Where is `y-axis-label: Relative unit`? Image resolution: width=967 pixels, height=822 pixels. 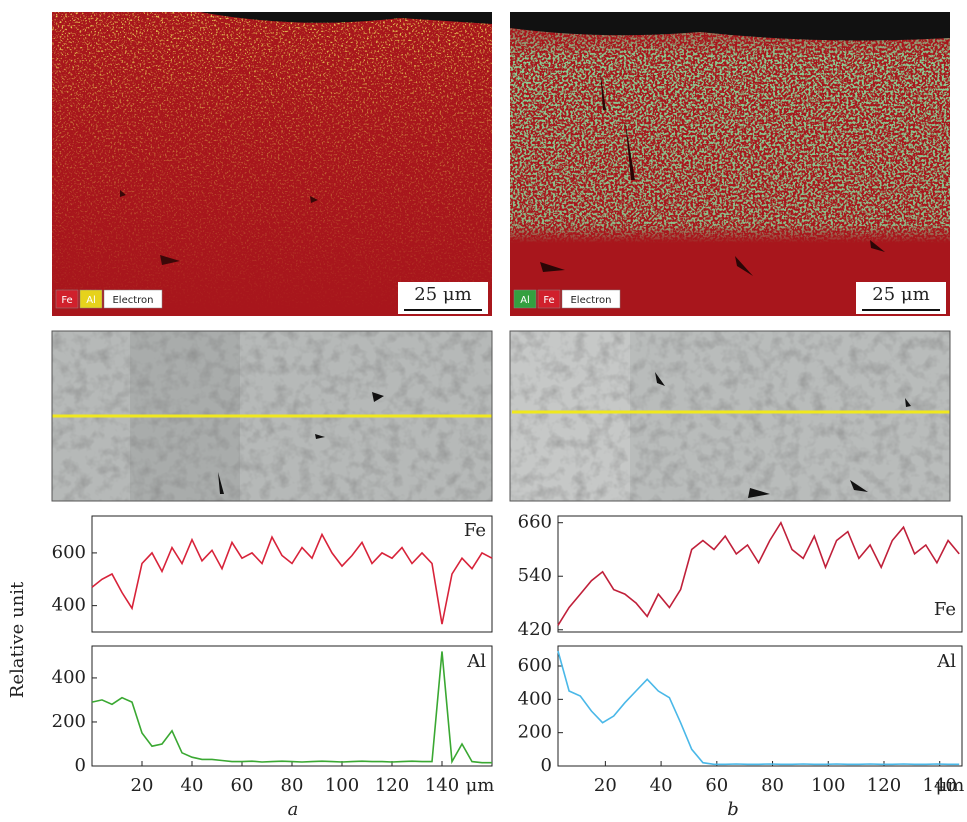 y-axis-label: Relative unit is located at coordinates (17, 639).